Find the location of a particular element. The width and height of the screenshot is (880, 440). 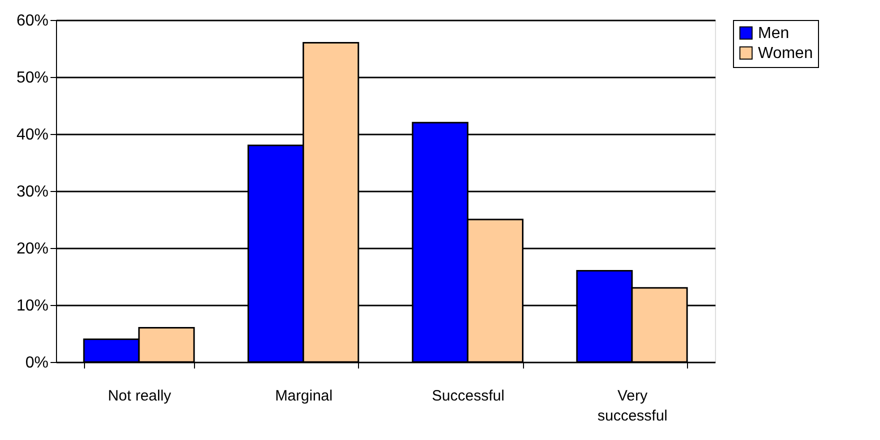

legend-label: Women is located at coordinates (785, 53).